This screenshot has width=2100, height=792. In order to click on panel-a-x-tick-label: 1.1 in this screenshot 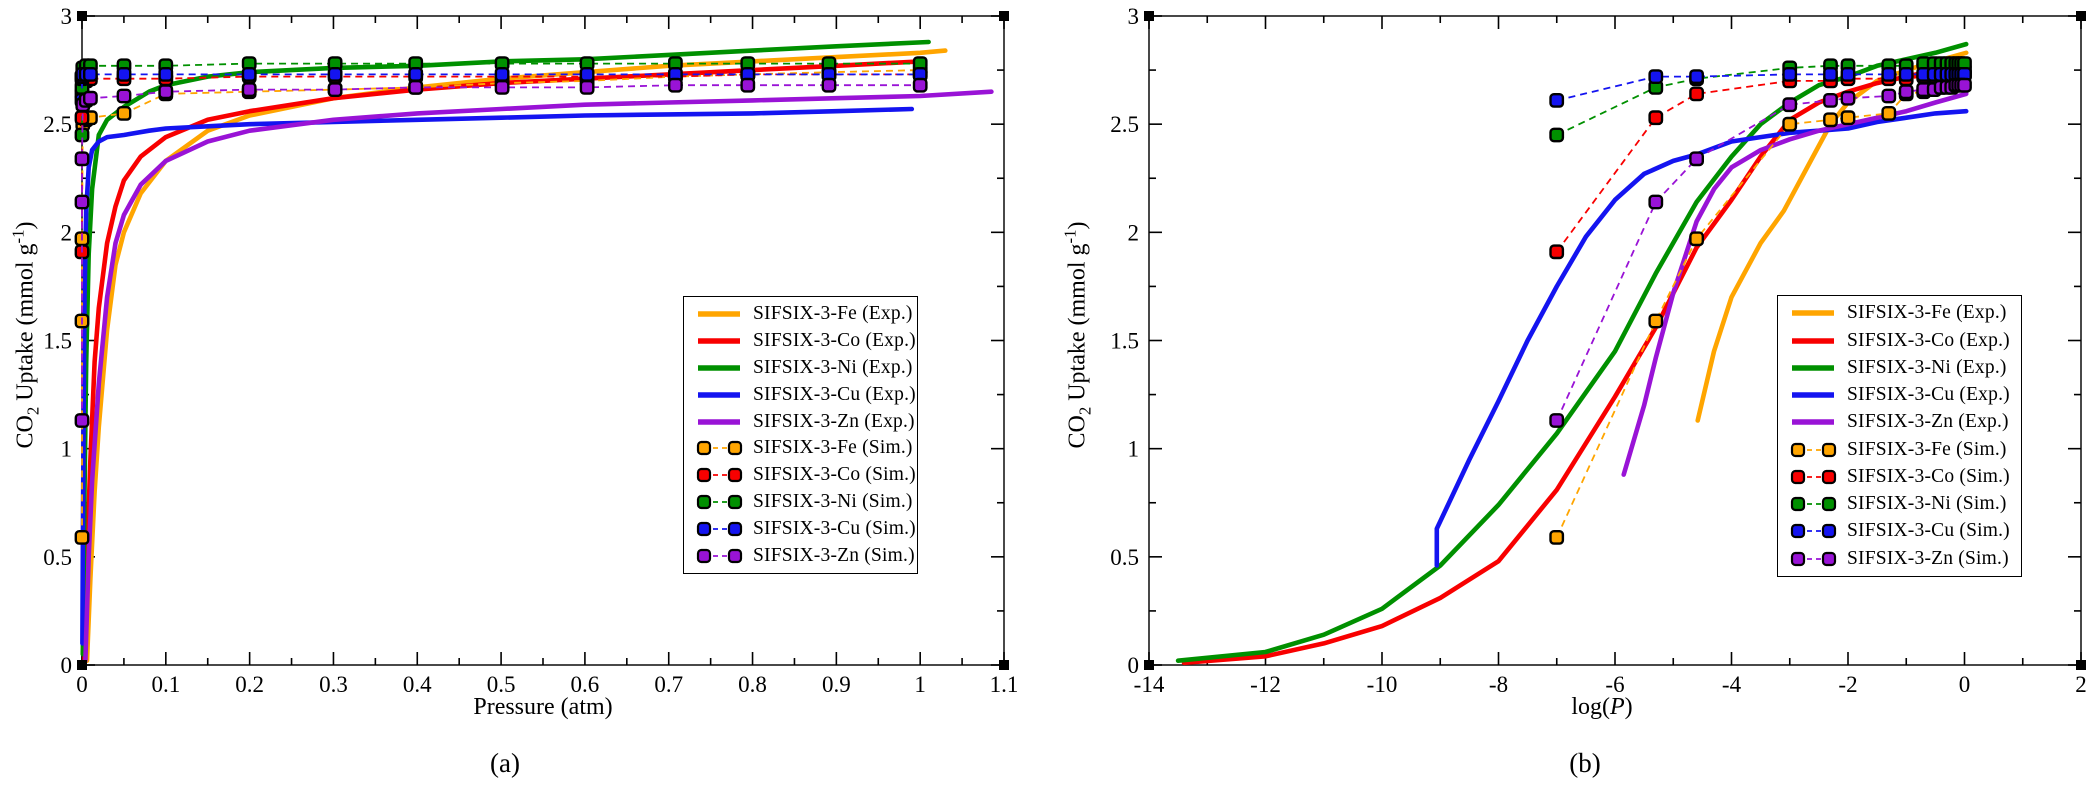, I will do `click(1004, 684)`.